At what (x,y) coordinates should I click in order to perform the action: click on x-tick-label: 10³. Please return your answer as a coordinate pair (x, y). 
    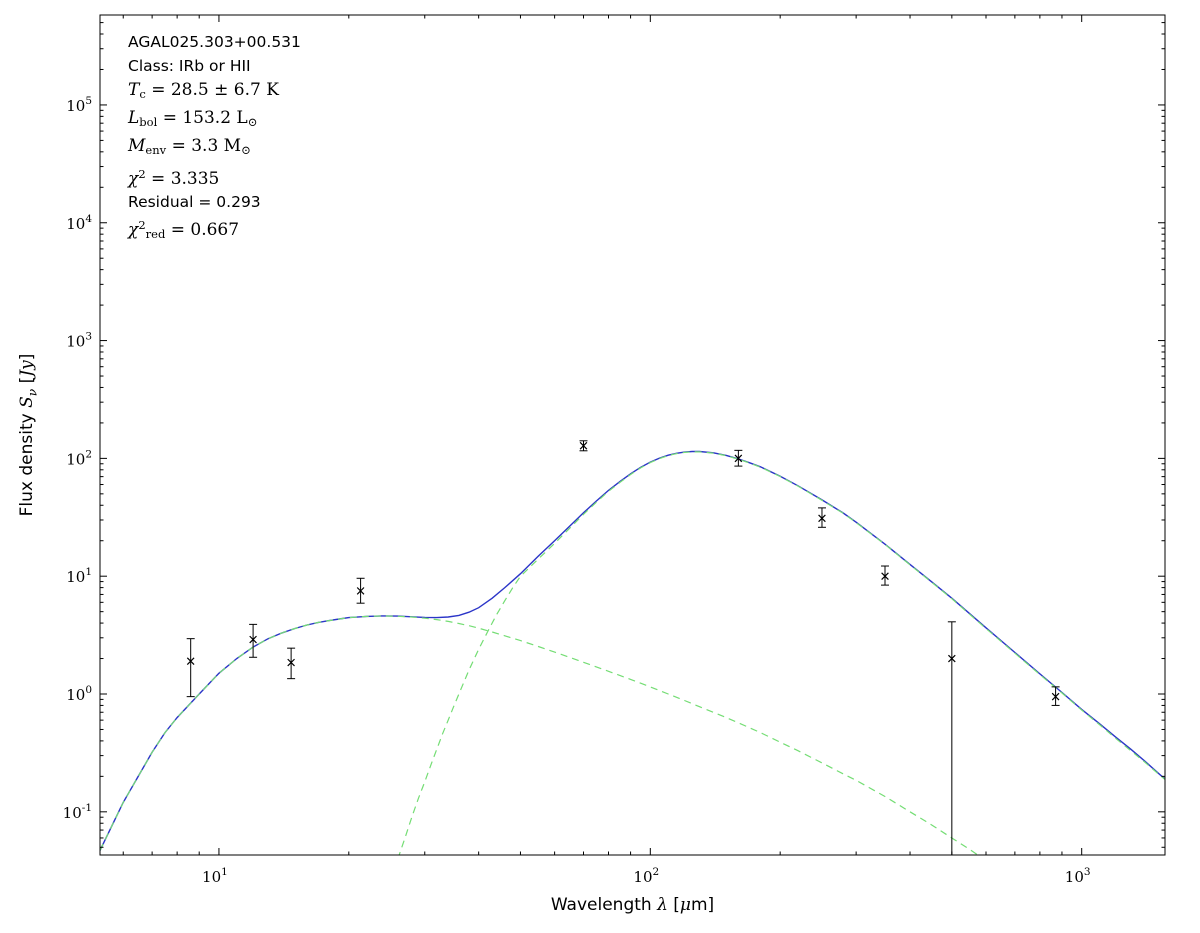
    Looking at the image, I should click on (1078, 876).